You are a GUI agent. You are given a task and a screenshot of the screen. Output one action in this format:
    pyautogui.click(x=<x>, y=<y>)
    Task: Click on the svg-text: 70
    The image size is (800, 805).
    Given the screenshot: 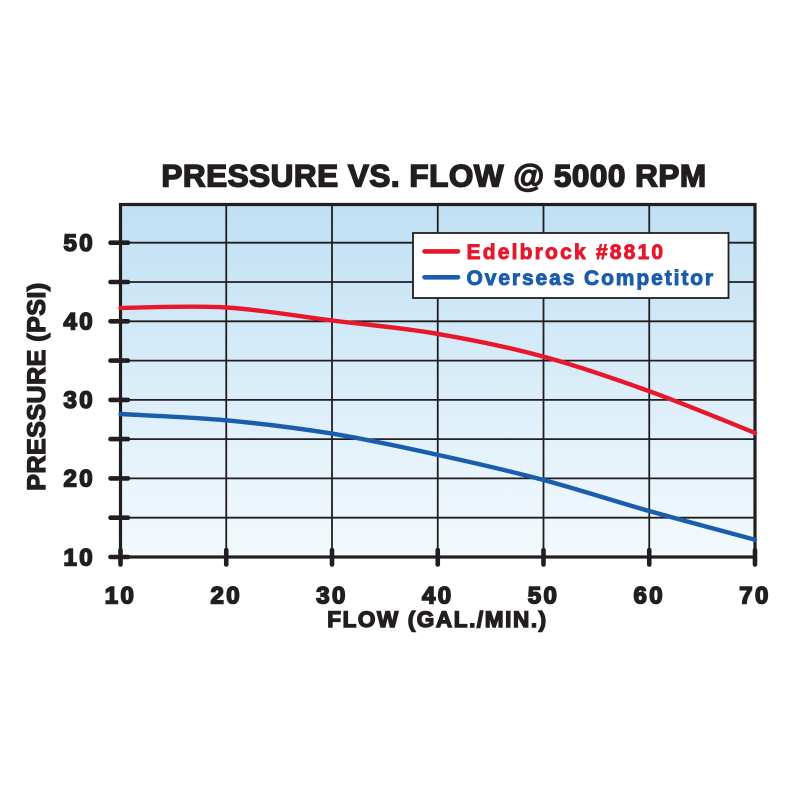 What is the action you would take?
    pyautogui.click(x=755, y=596)
    